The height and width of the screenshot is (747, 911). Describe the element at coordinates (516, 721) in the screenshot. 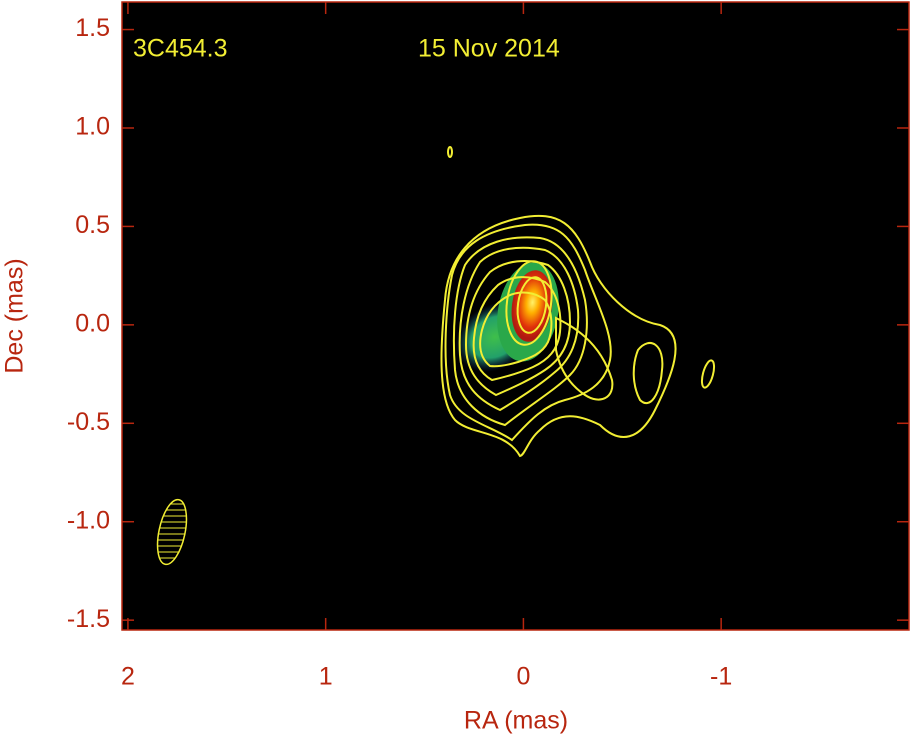

I see `x-axis-label: RA (mas)` at that location.